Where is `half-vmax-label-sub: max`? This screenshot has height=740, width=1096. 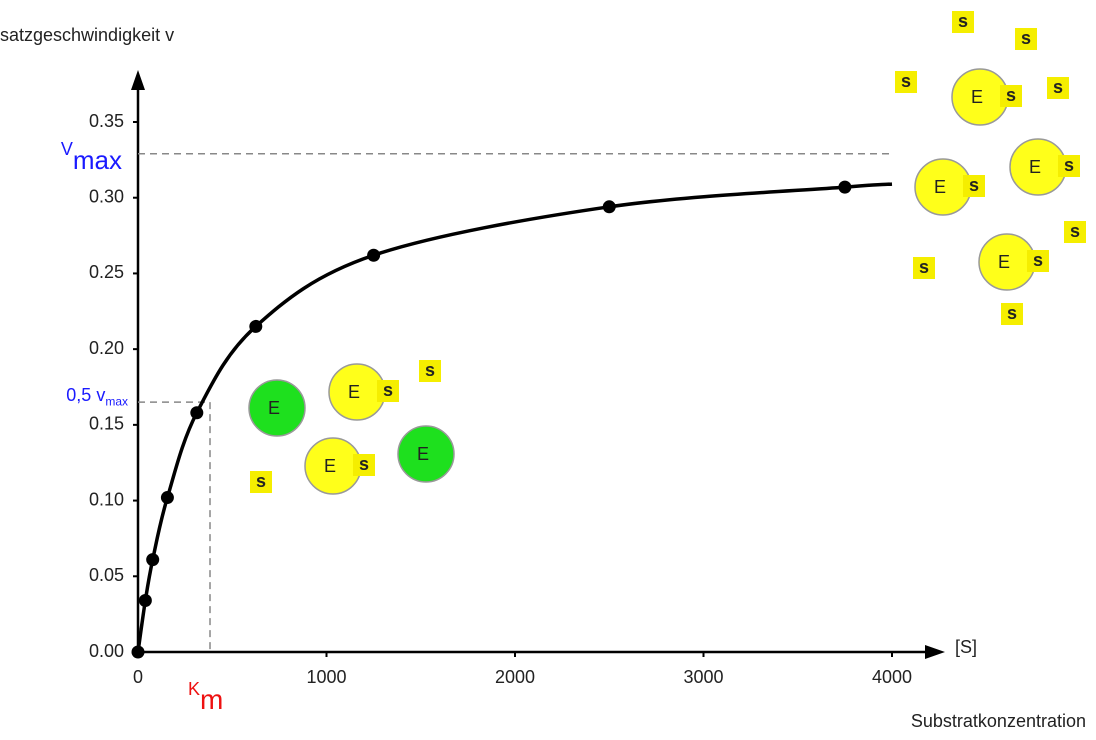
half-vmax-label-sub: max is located at coordinates (116, 402).